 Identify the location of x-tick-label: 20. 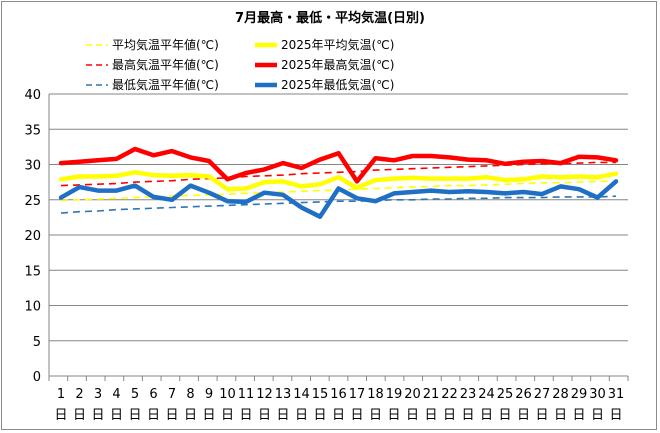
(412, 394).